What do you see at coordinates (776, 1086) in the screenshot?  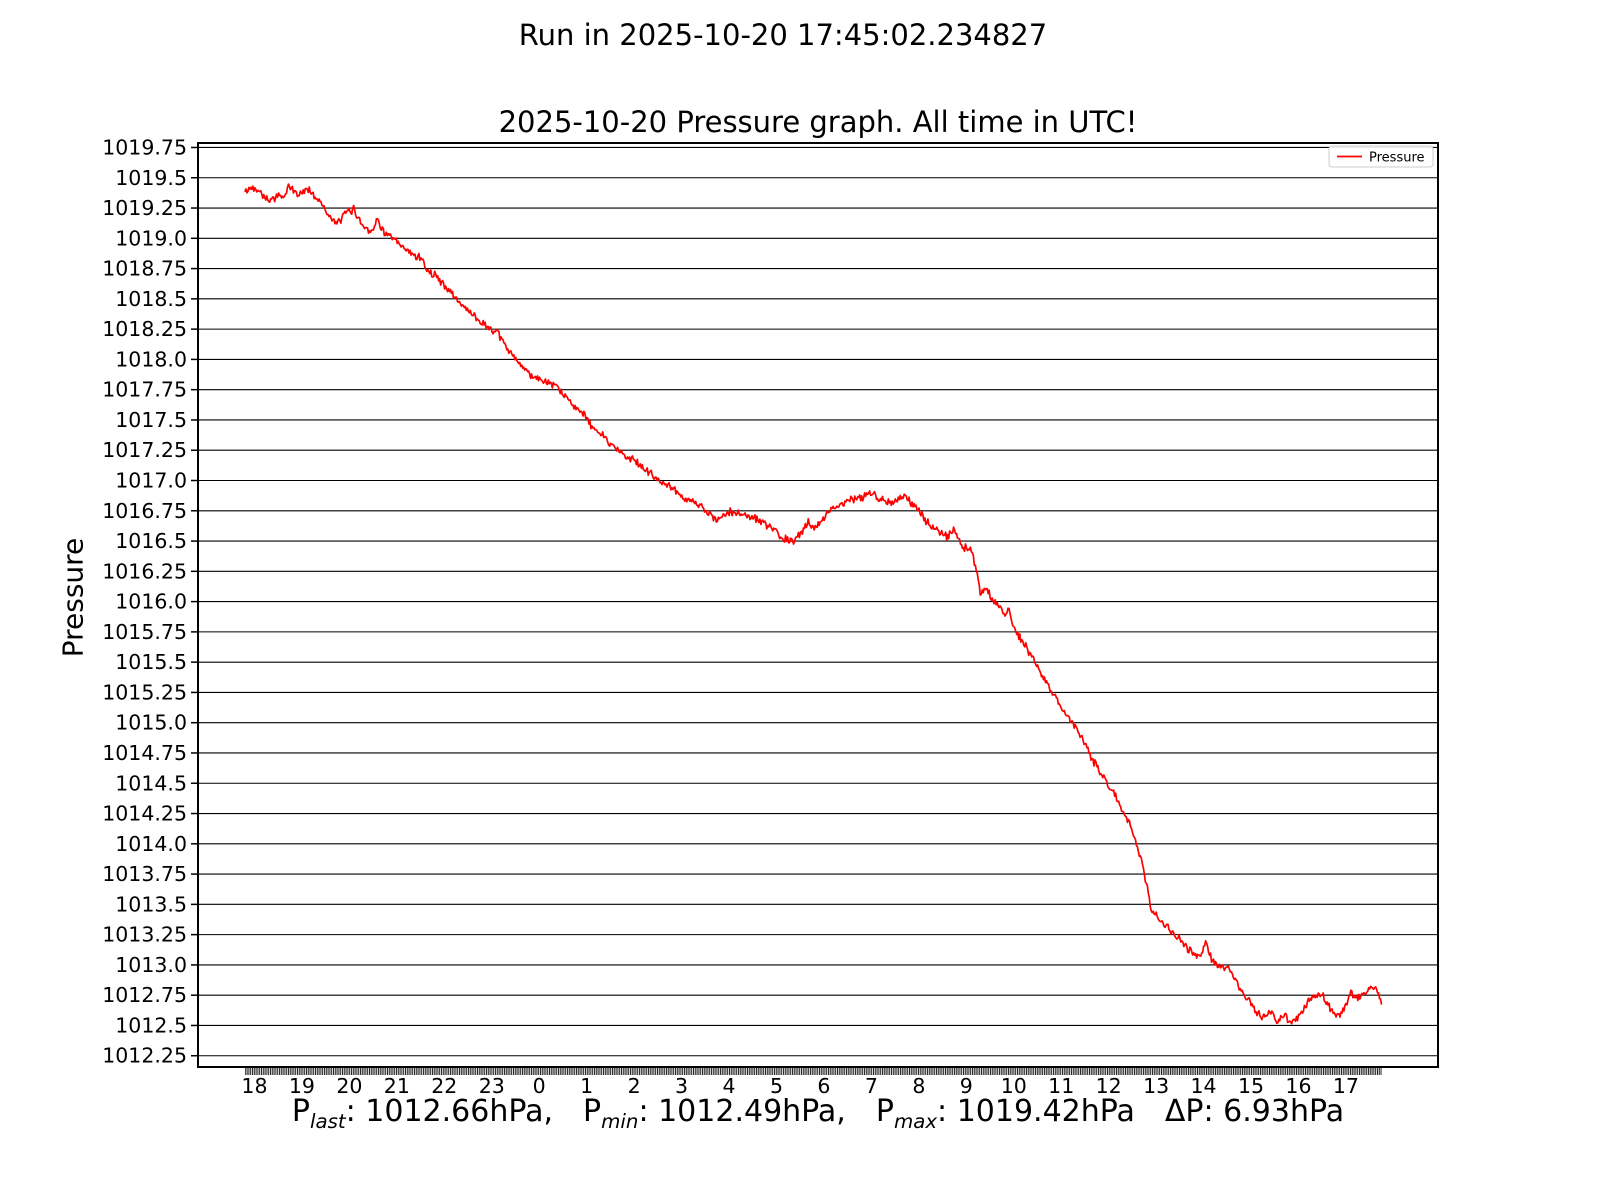 I see `x-tick-label: 5` at bounding box center [776, 1086].